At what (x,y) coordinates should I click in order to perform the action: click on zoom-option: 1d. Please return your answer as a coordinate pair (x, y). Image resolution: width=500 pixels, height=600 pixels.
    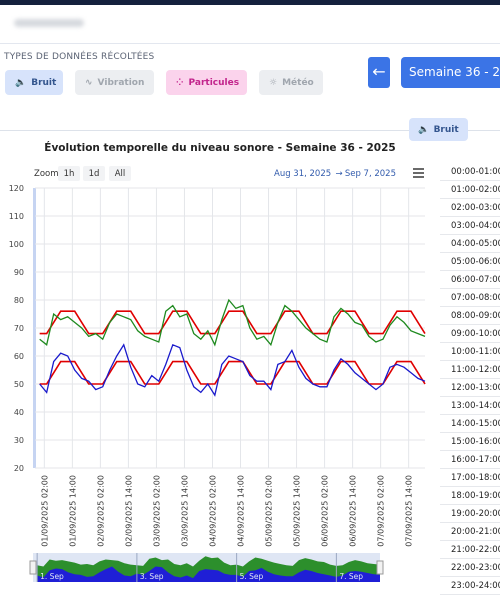
    Looking at the image, I should click on (94, 174).